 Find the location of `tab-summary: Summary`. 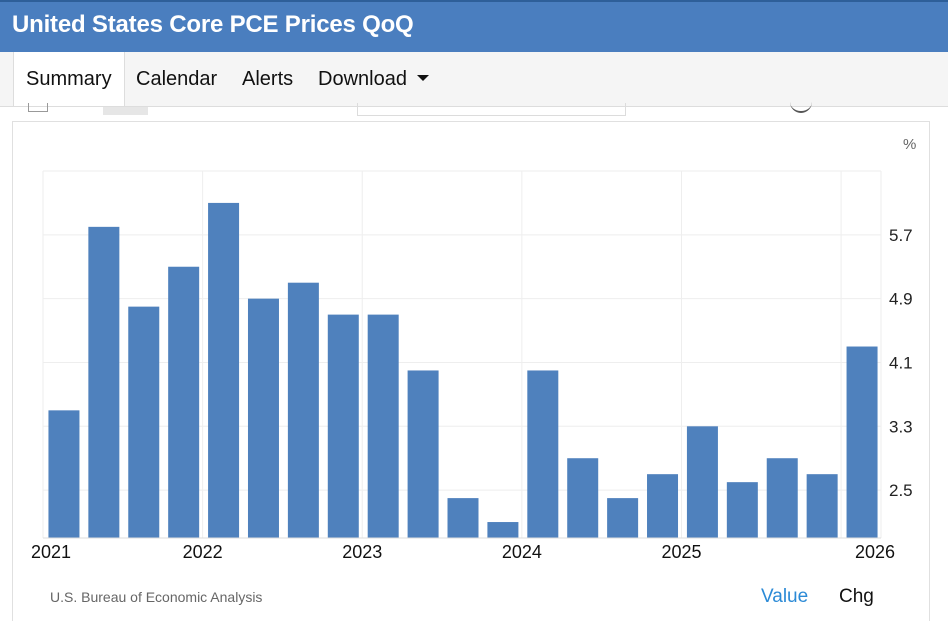

tab-summary: Summary is located at coordinates (69, 79).